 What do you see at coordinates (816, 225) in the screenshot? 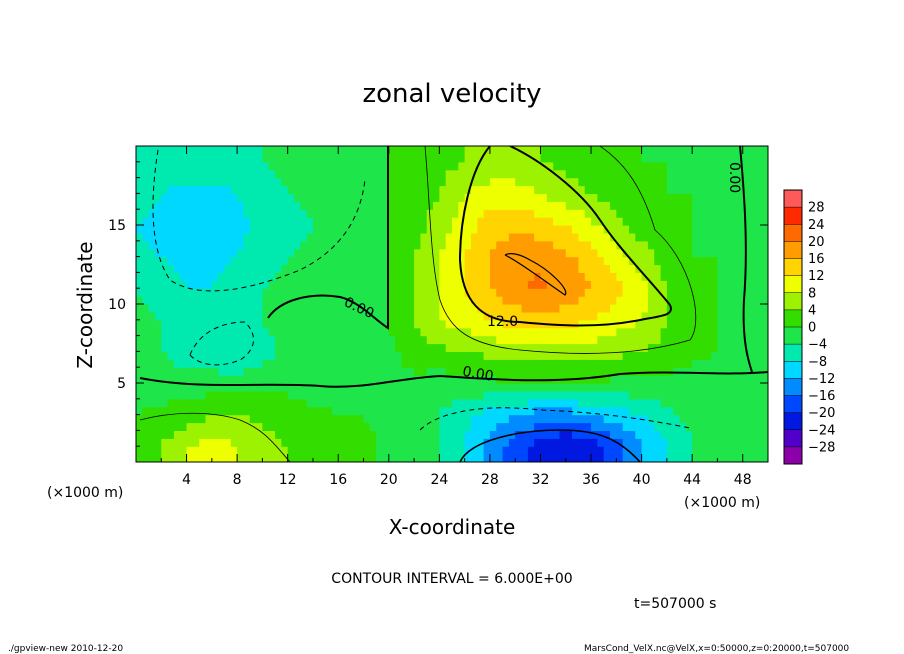
I see `colorbar-label: 24` at bounding box center [816, 225].